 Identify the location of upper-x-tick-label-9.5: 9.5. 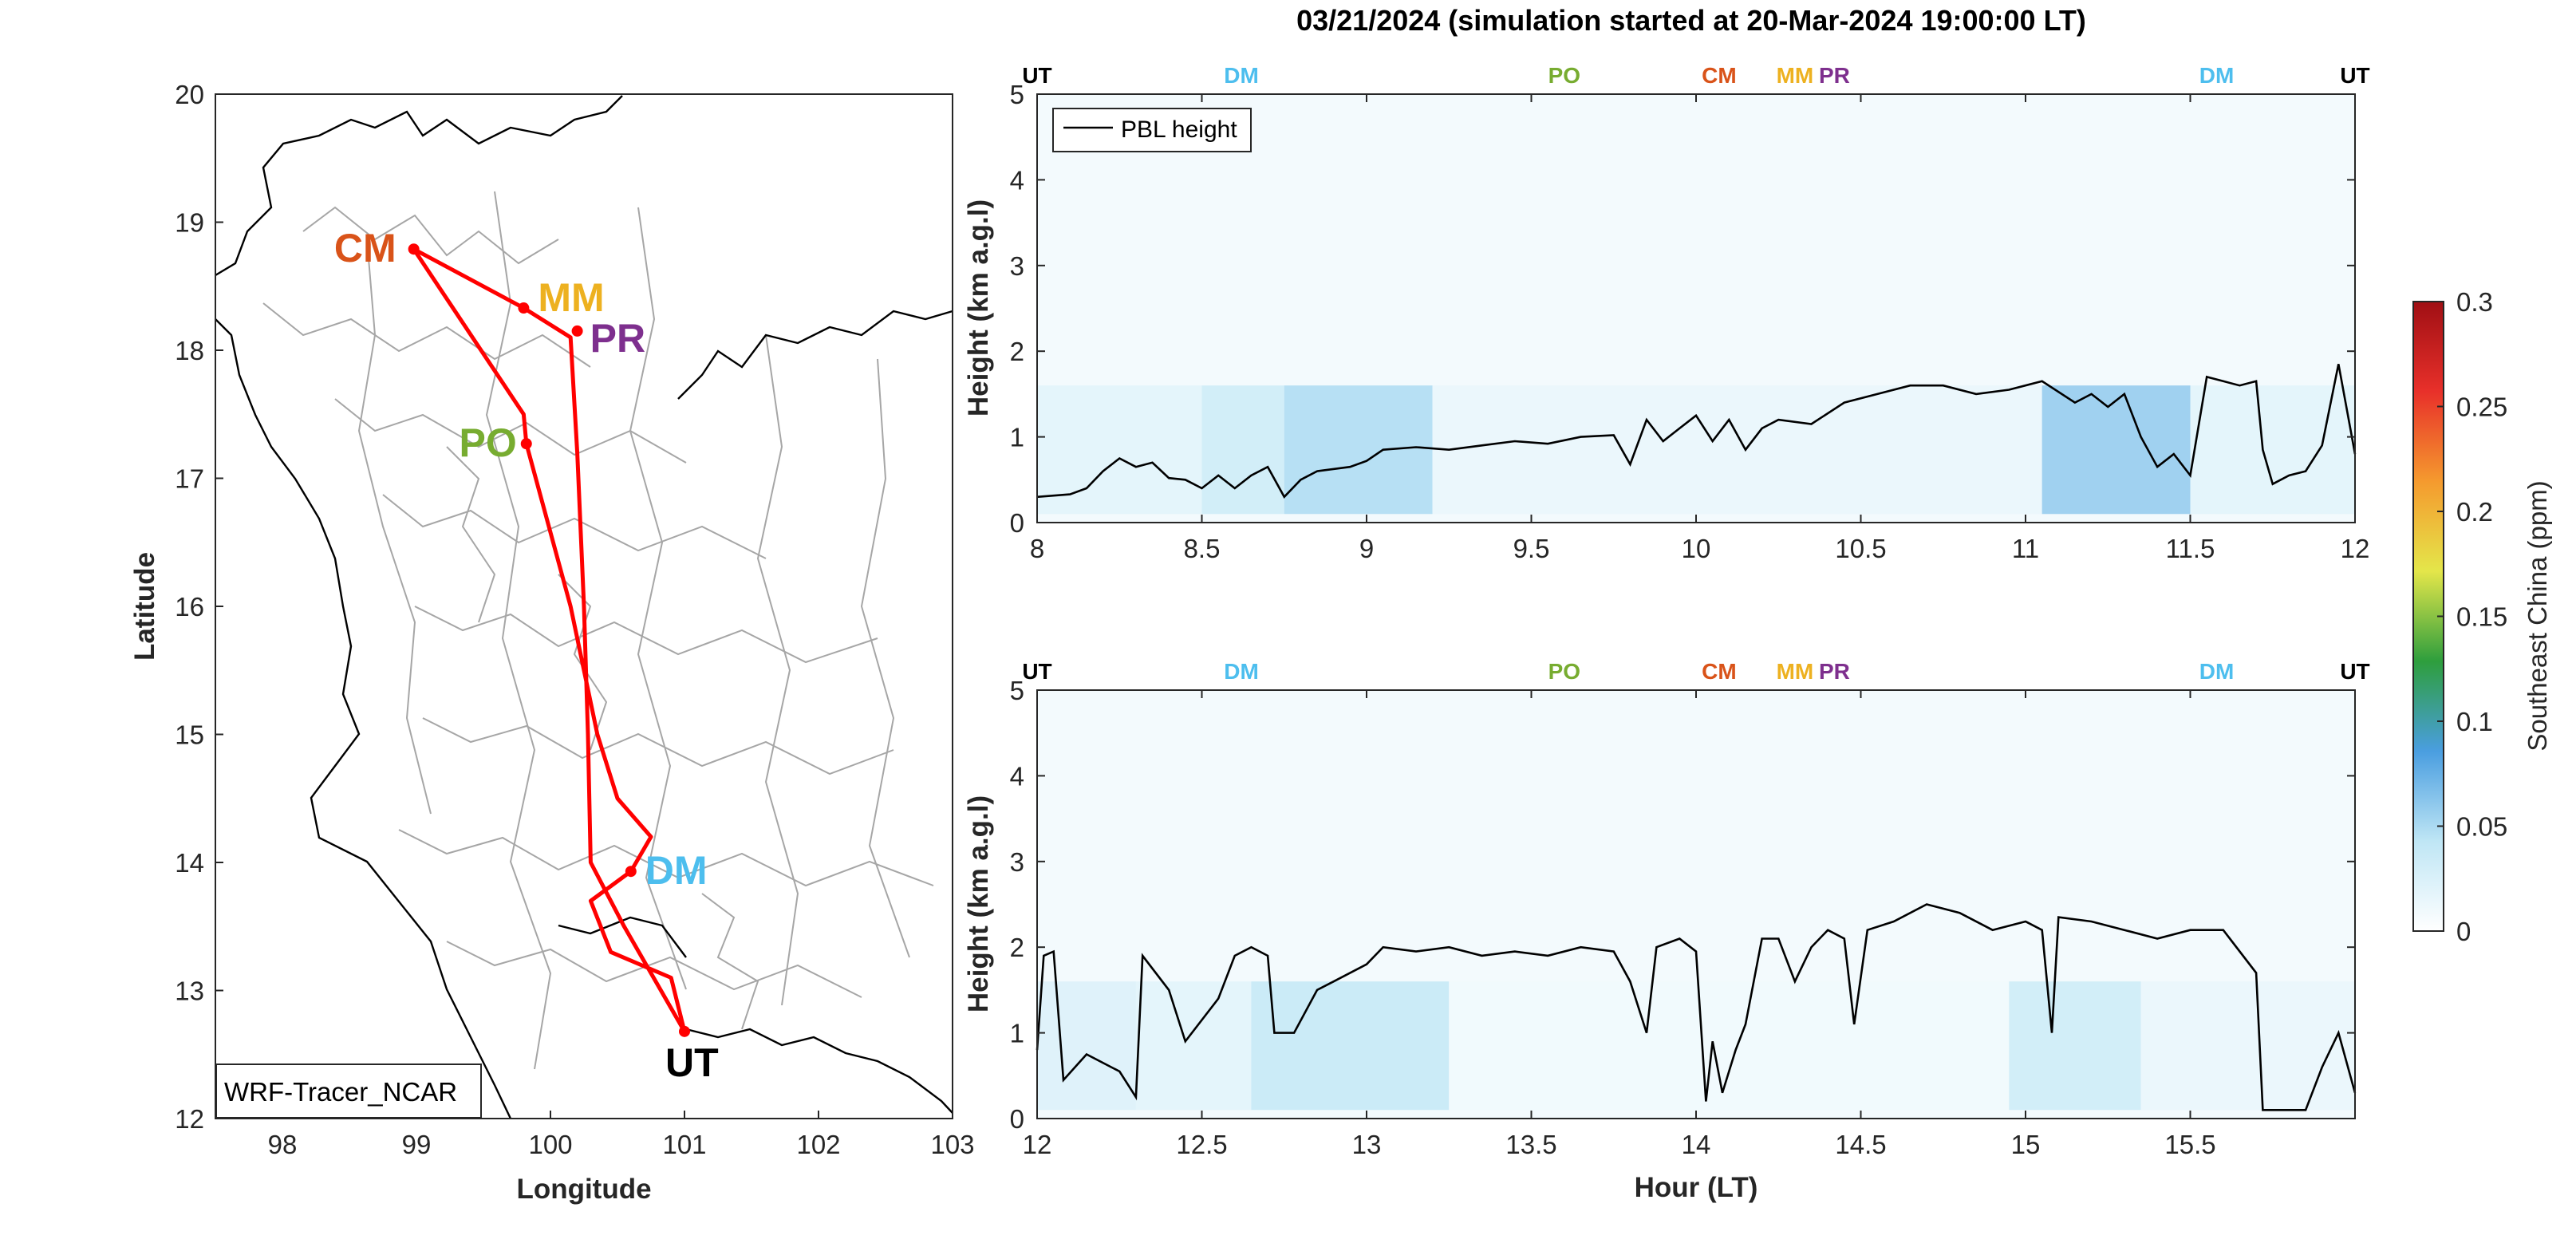
(1532, 548).